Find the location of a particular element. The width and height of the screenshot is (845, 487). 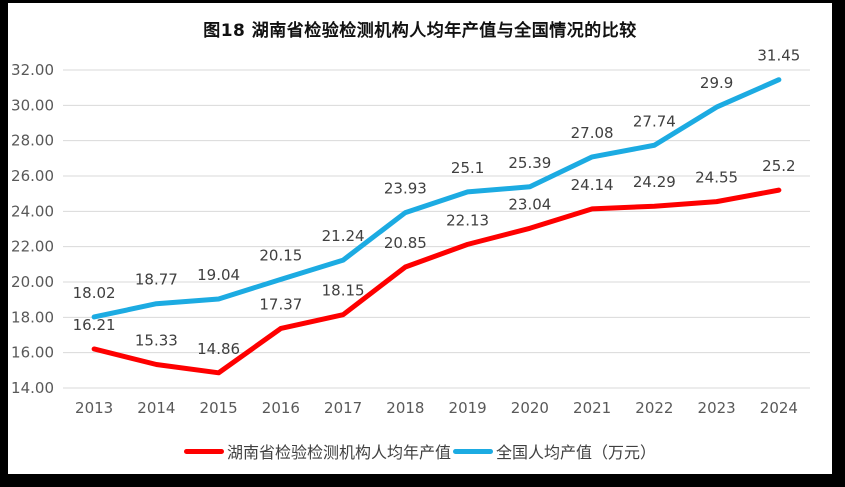

data-label: 18.15 is located at coordinates (343, 291).